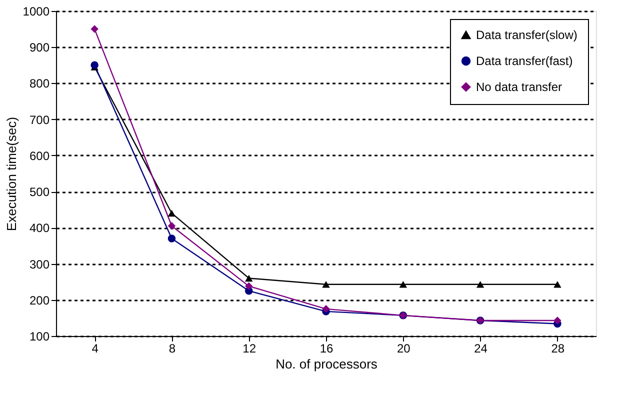 The image size is (636, 412). What do you see at coordinates (39, 83) in the screenshot?
I see `y-tick-label: 800` at bounding box center [39, 83].